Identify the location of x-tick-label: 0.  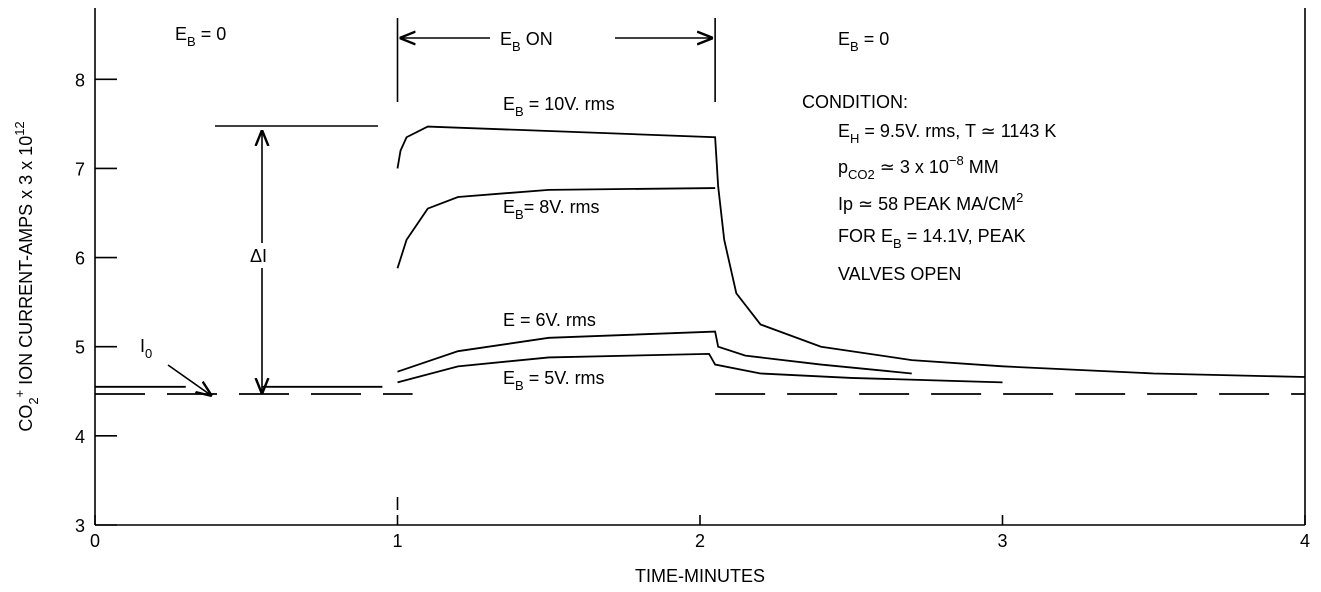
(95, 541).